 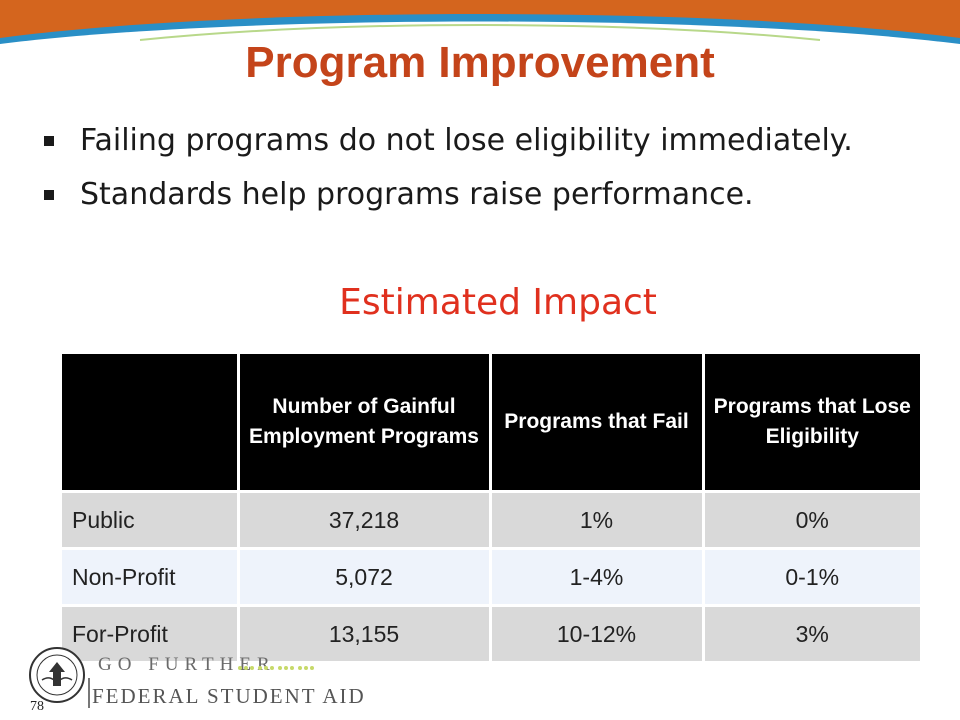 What do you see at coordinates (597, 519) in the screenshot?
I see `table-cell: 1%` at bounding box center [597, 519].